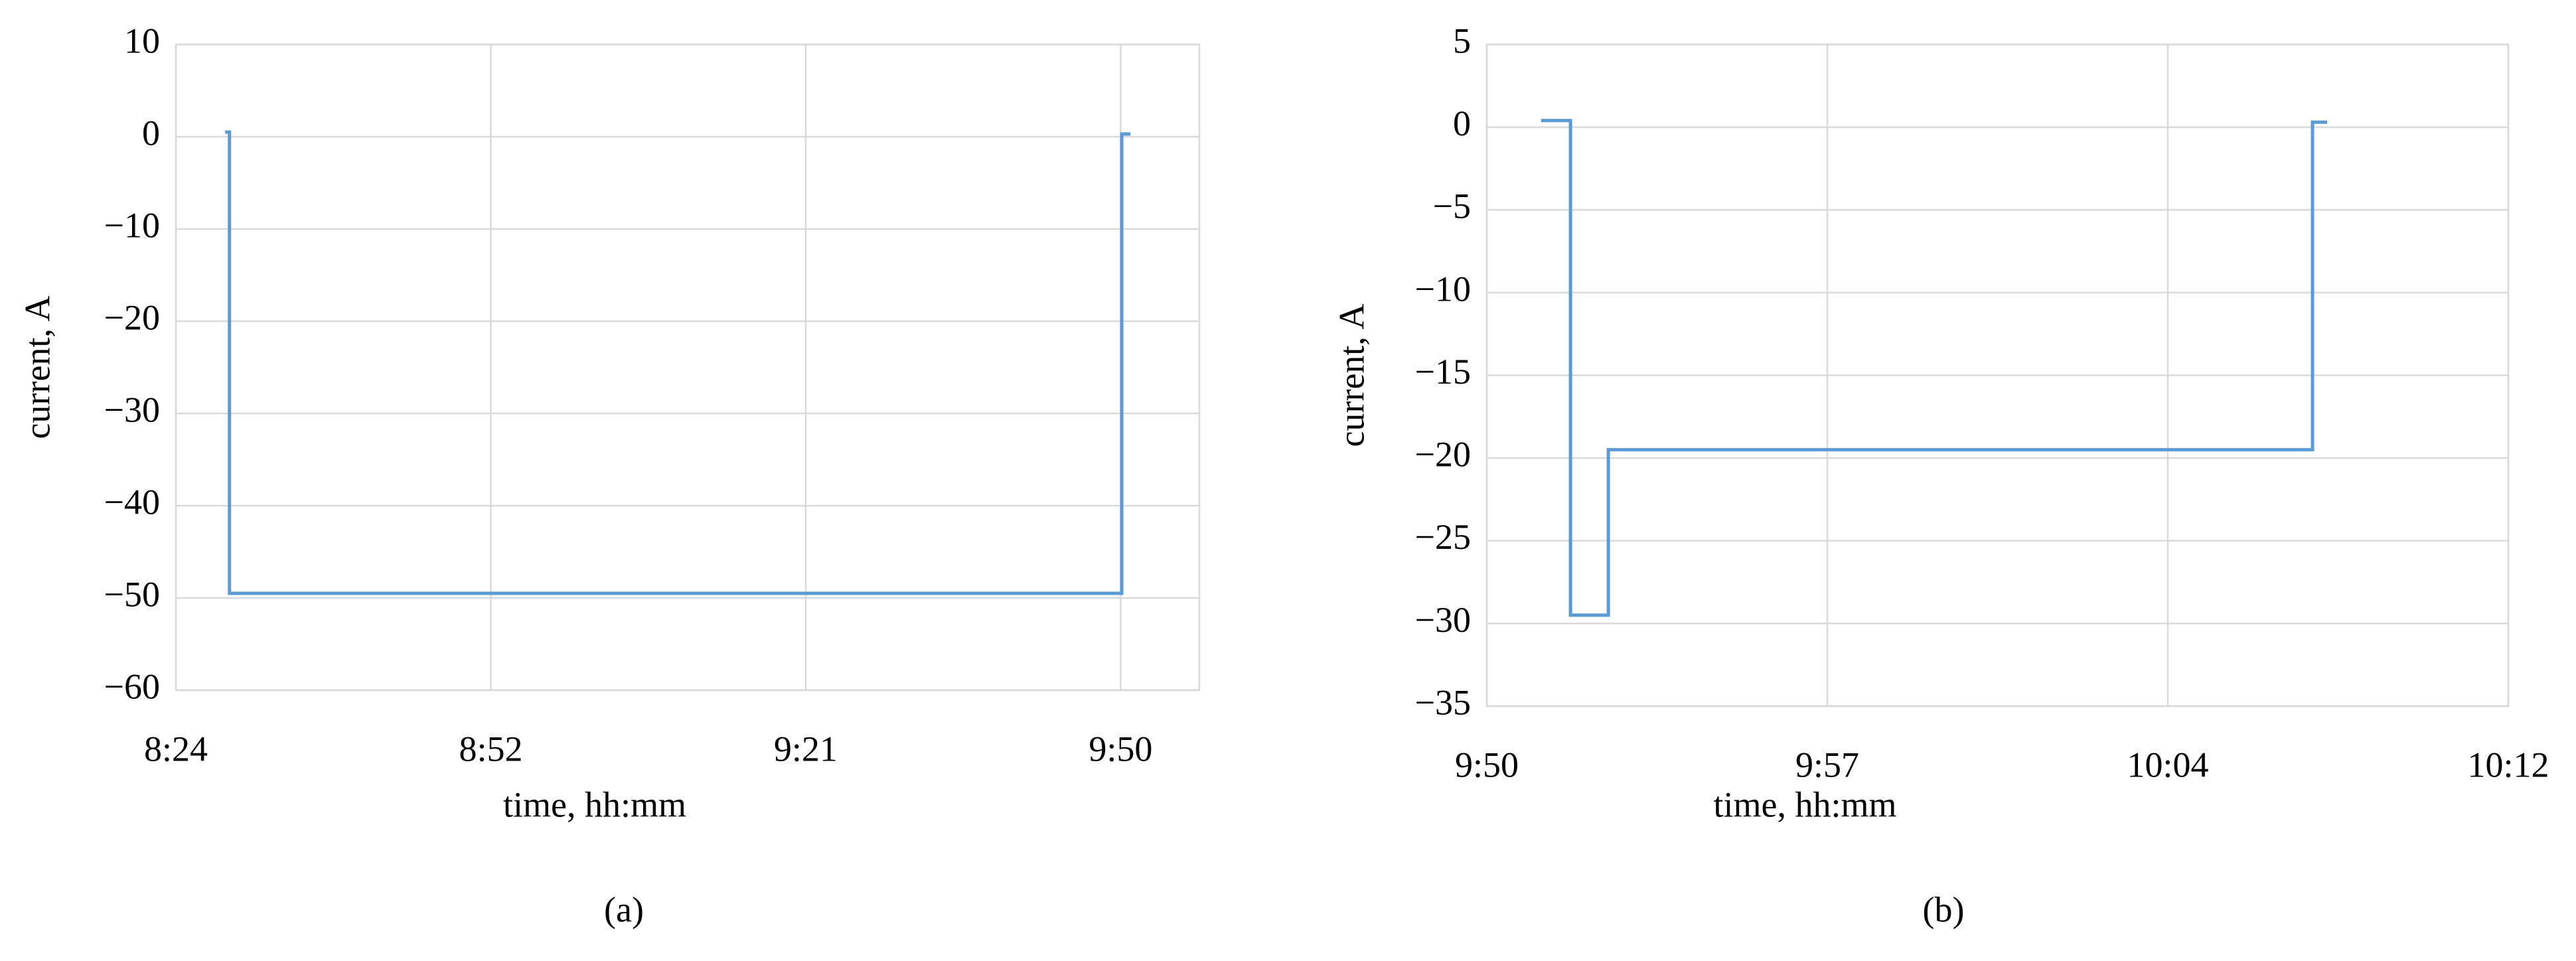  I want to click on x-tick-label: 9:21, so click(806, 749).